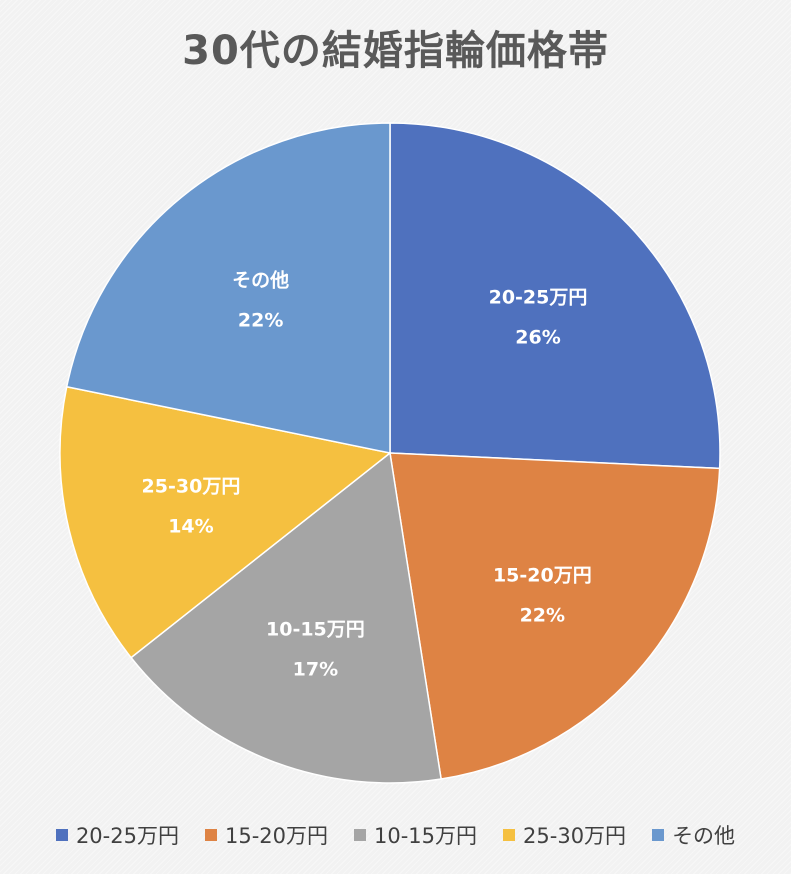 This screenshot has width=791, height=874. I want to click on legend-label: その他, so click(704, 836).